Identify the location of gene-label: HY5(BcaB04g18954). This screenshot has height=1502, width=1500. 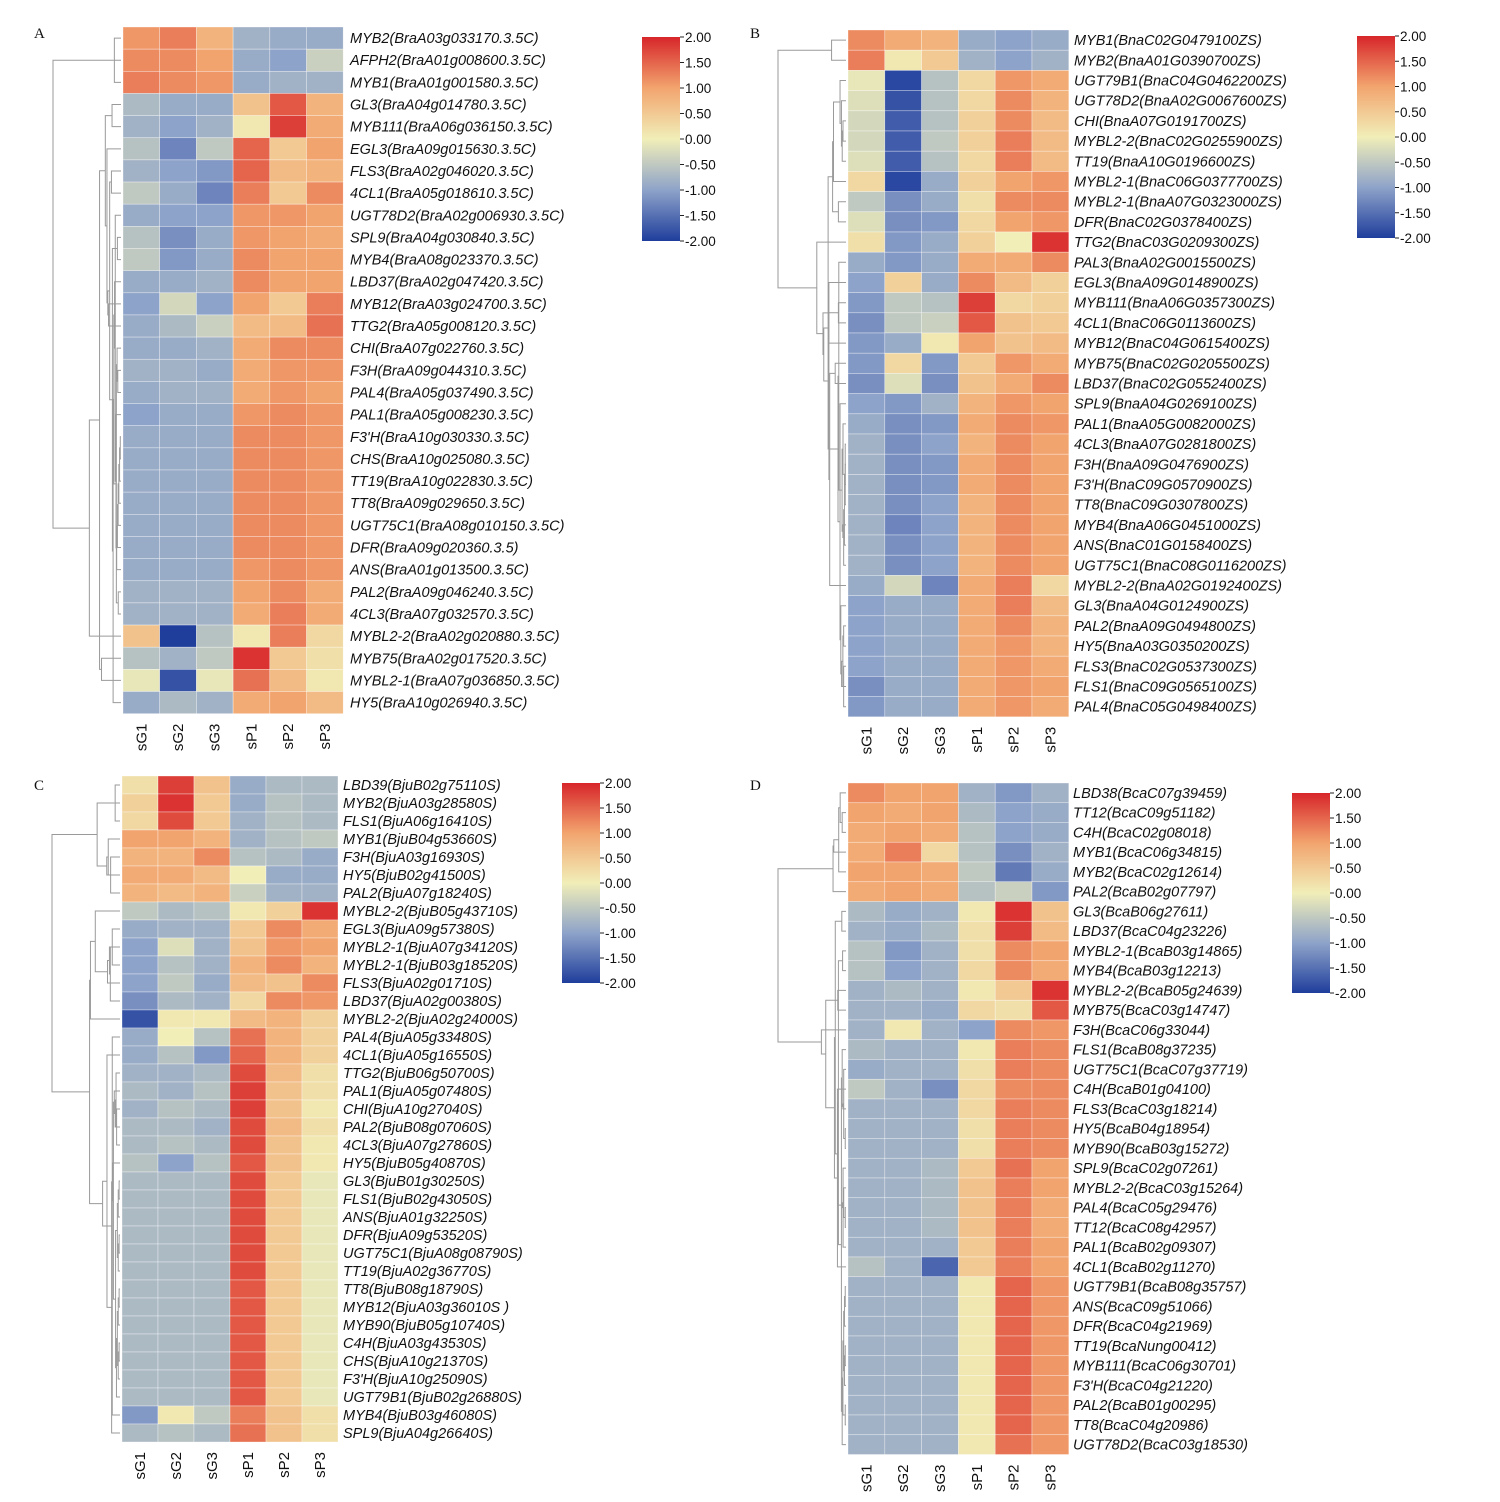
(1141, 1130).